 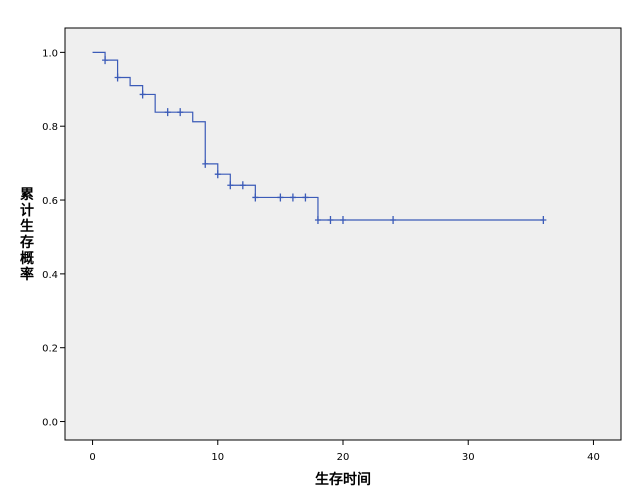 I want to click on y-tick-label: 1.0, so click(x=50, y=53).